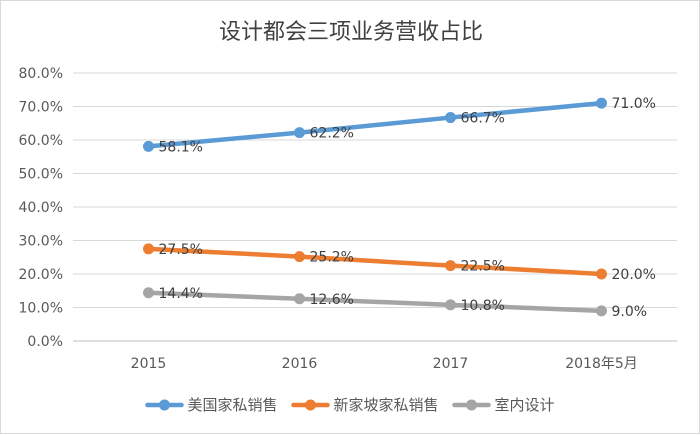  I want to click on legend-label: 新家坡家私销售, so click(385, 405).